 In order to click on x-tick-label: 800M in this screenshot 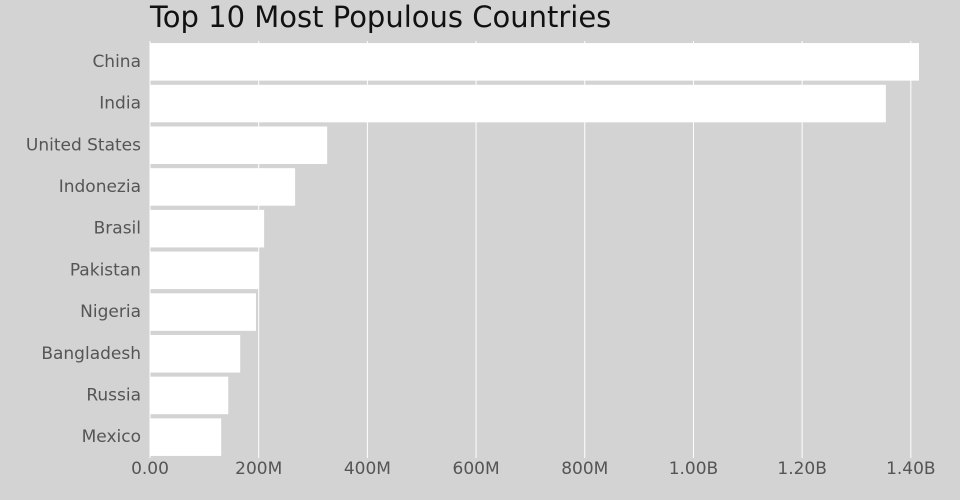, I will do `click(584, 469)`.